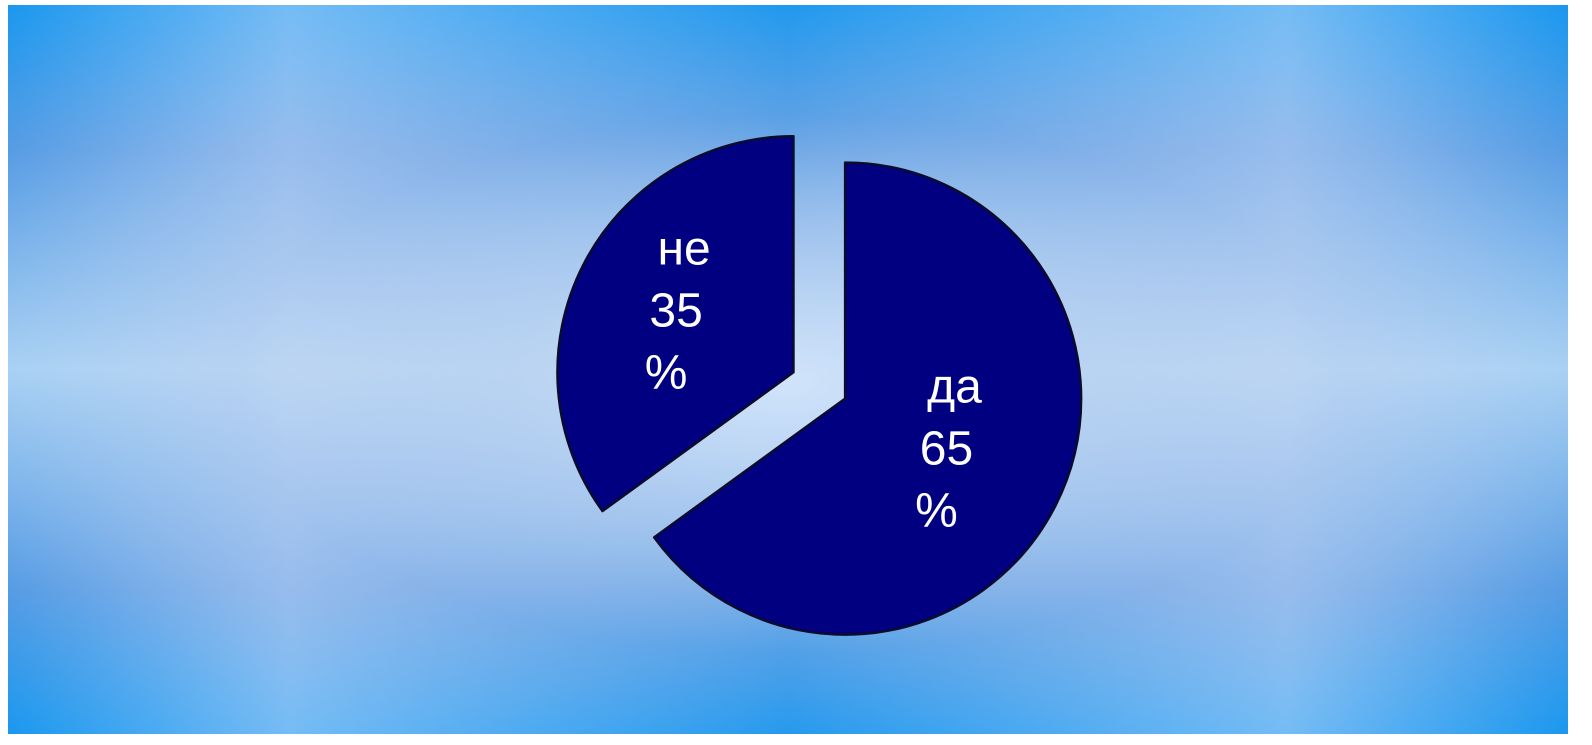 The image size is (1592, 745). I want to click on slice-label-value: 65, so click(946, 448).